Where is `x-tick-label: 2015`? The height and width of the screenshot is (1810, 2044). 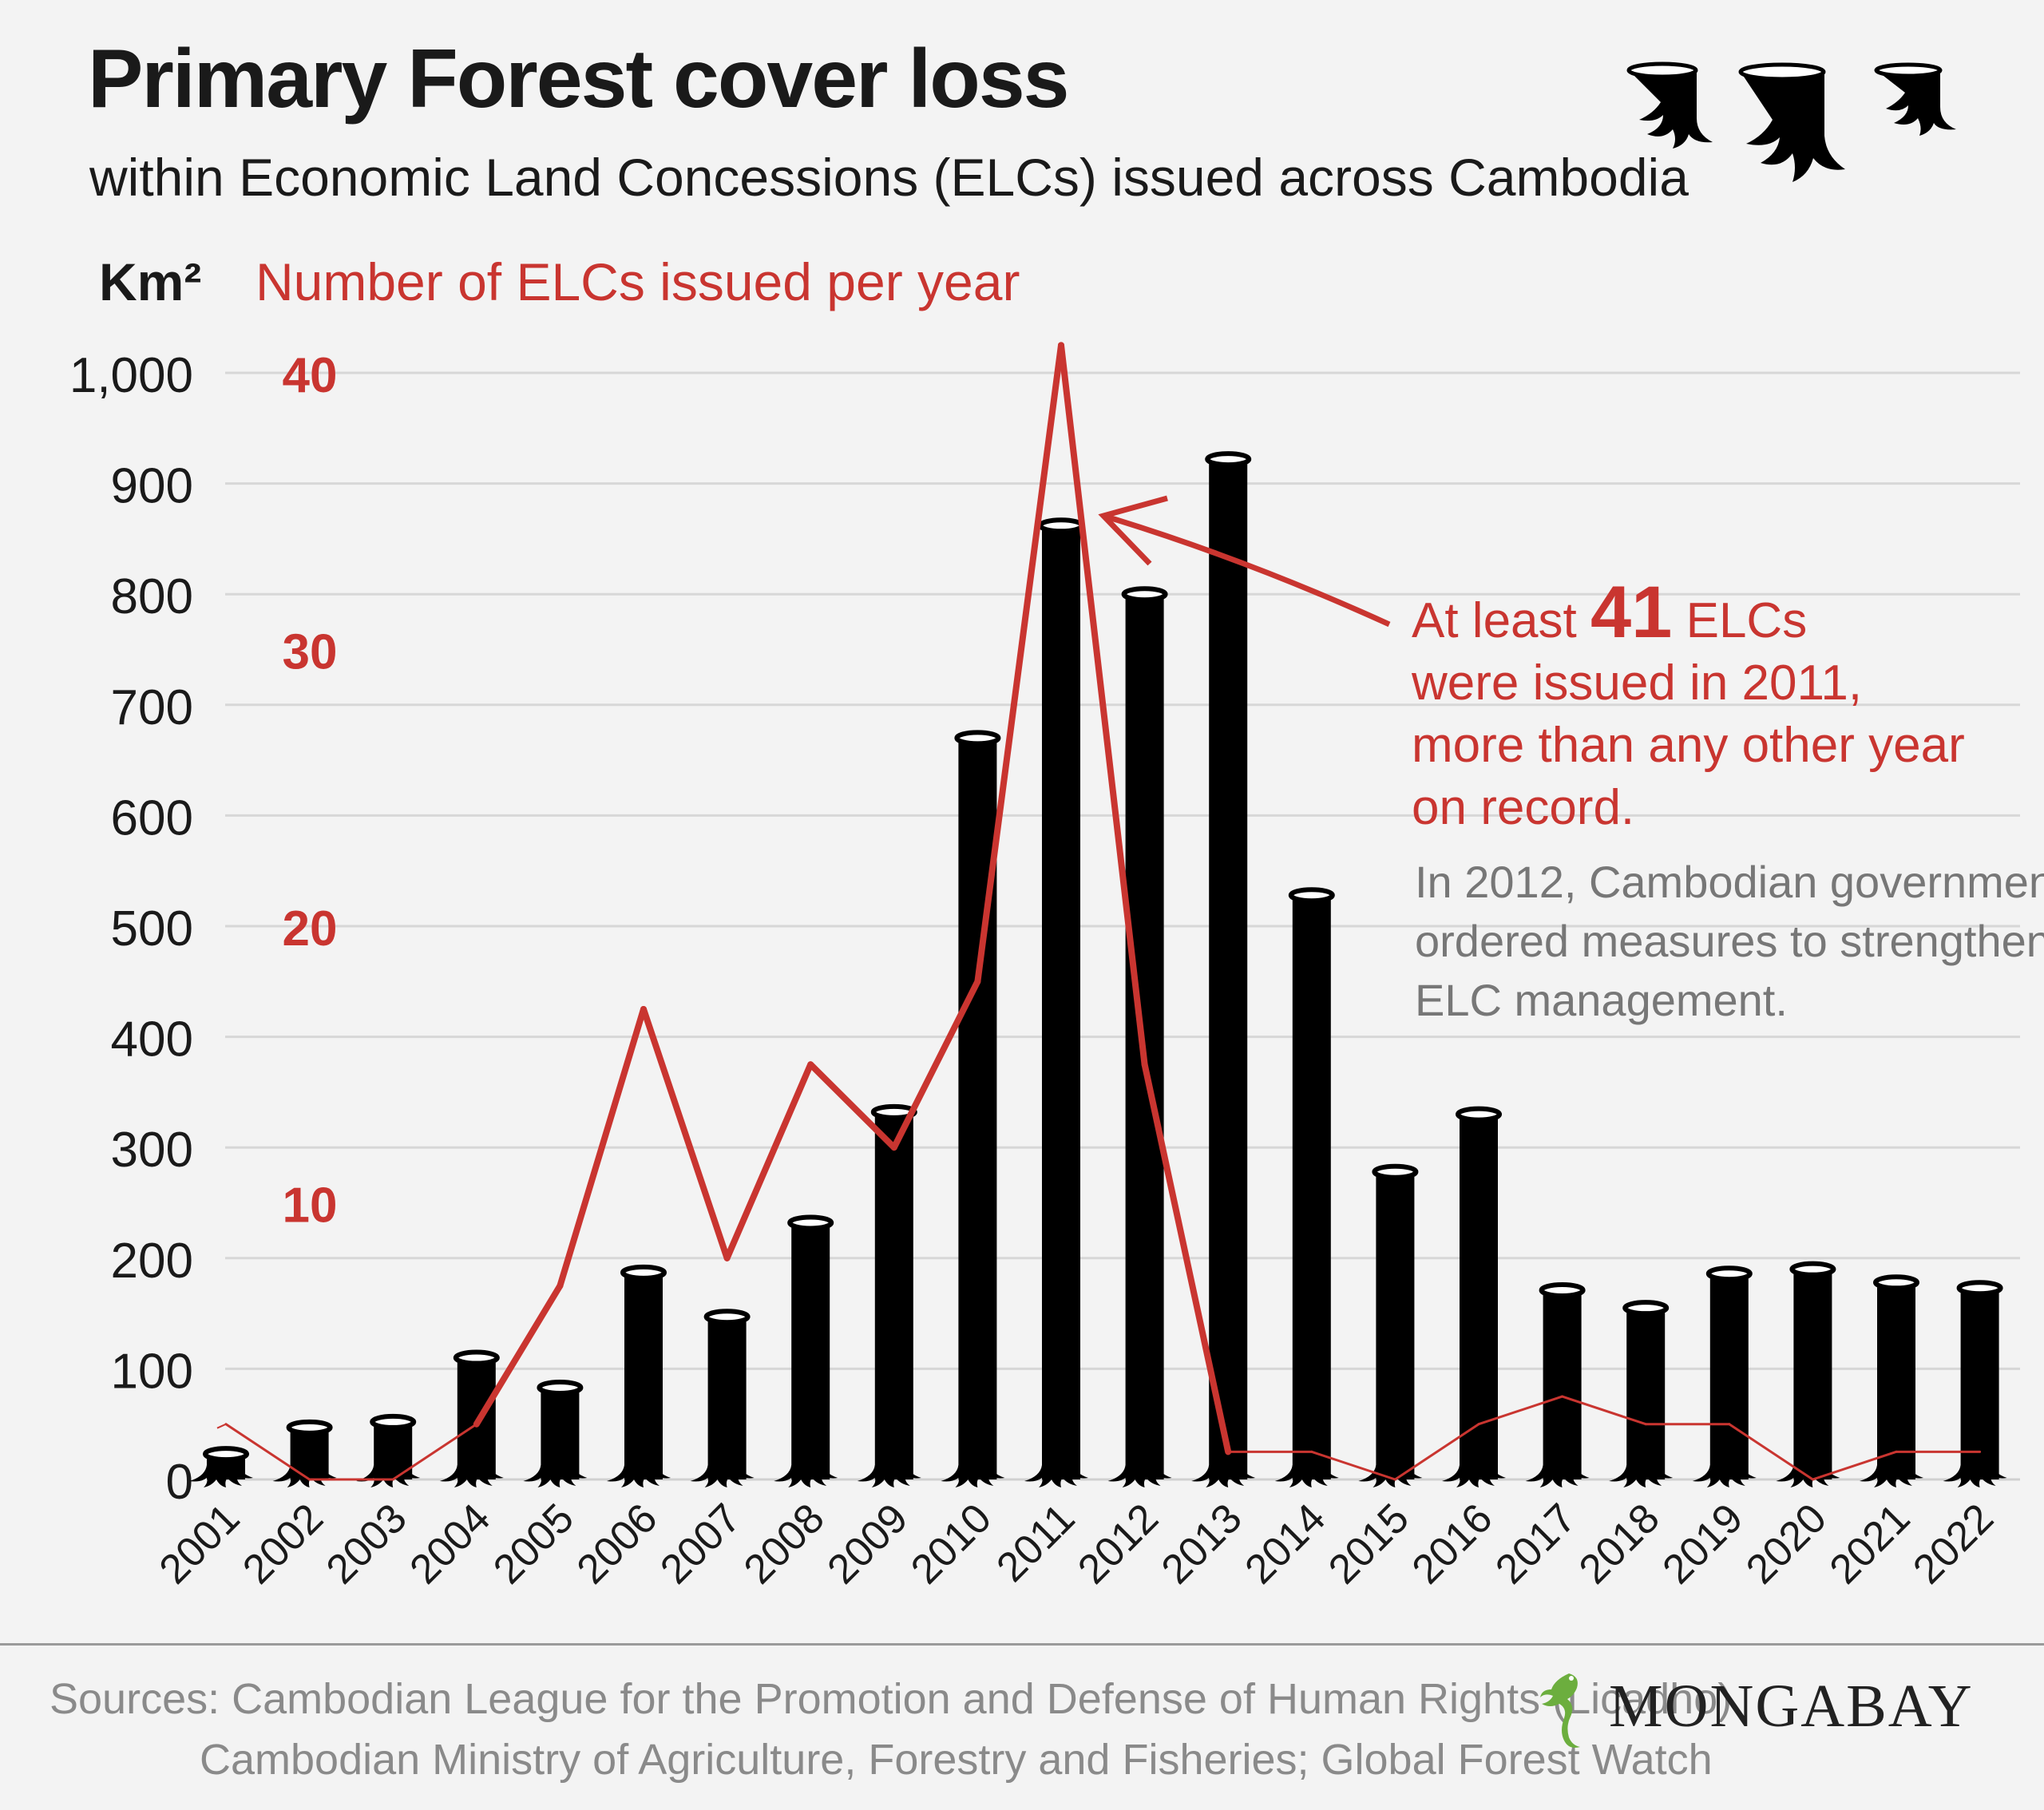 x-tick-label: 2015 is located at coordinates (1369, 1544).